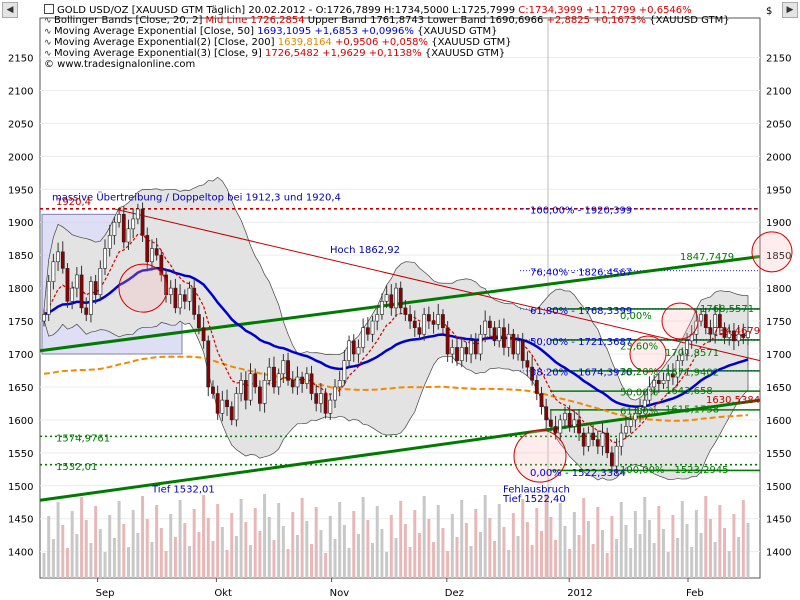  Describe the element at coordinates (20, 487) in the screenshot. I see `y-tick-label-left: 1500` at that location.